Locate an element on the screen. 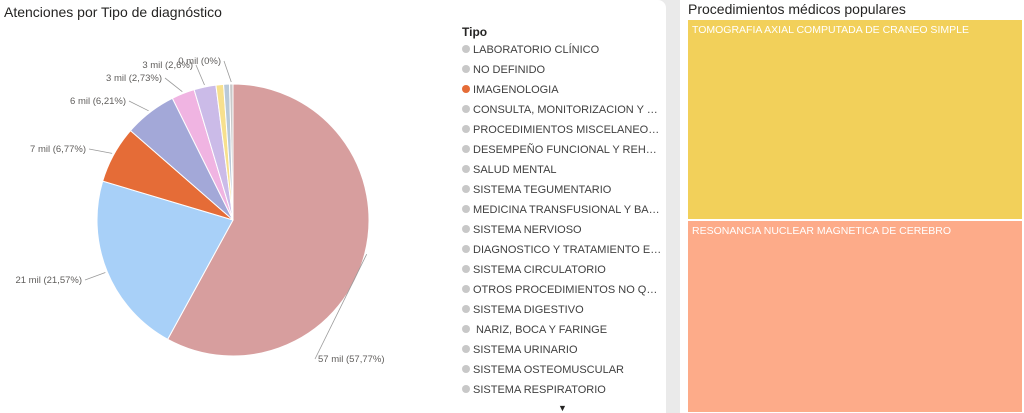 The image size is (1024, 413). legend-more-caret-icon: ▼ is located at coordinates (562, 408).